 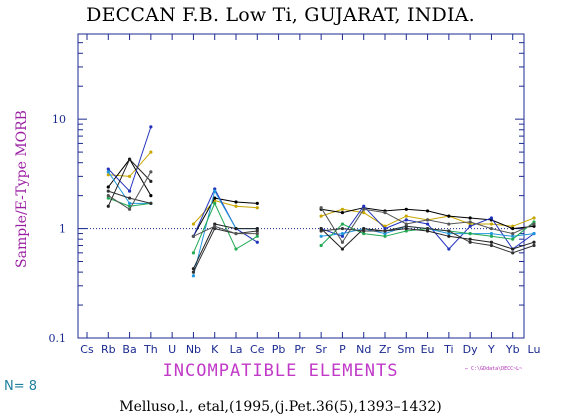 What do you see at coordinates (33, 386) in the screenshot?
I see `sample-count-value: 8` at bounding box center [33, 386].